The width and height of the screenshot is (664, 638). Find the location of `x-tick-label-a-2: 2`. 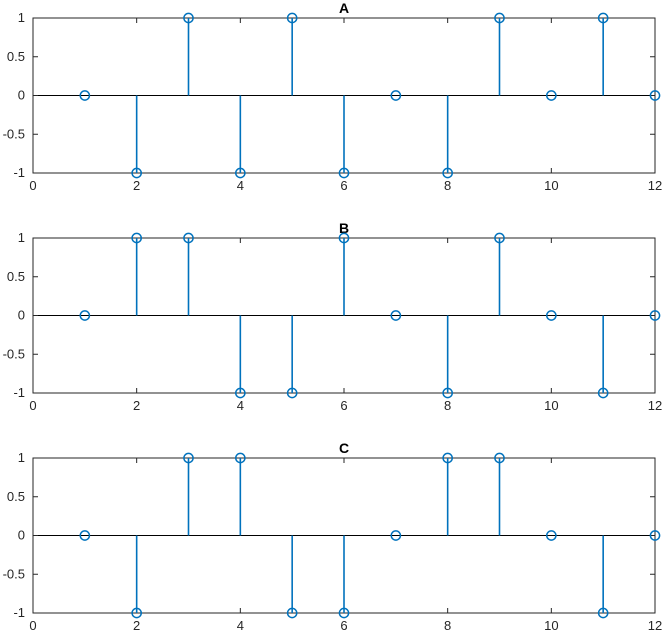

x-tick-label-a-2: 2 is located at coordinates (136, 185).